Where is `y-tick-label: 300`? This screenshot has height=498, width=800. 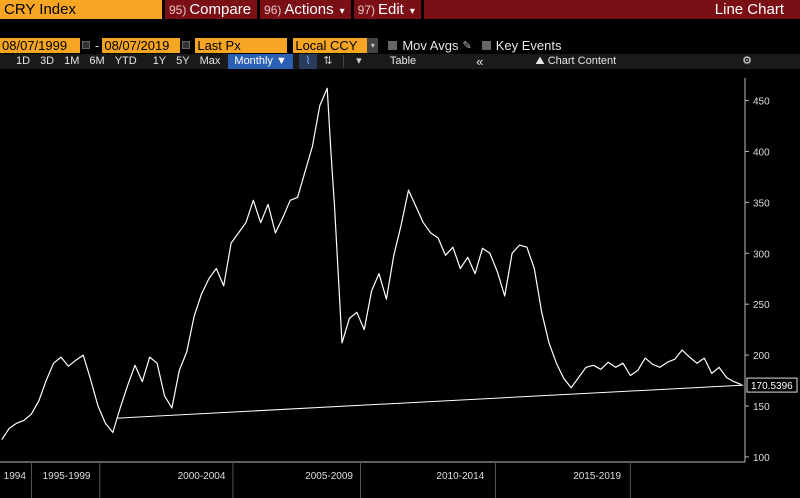
y-tick-label: 300 is located at coordinates (761, 254).